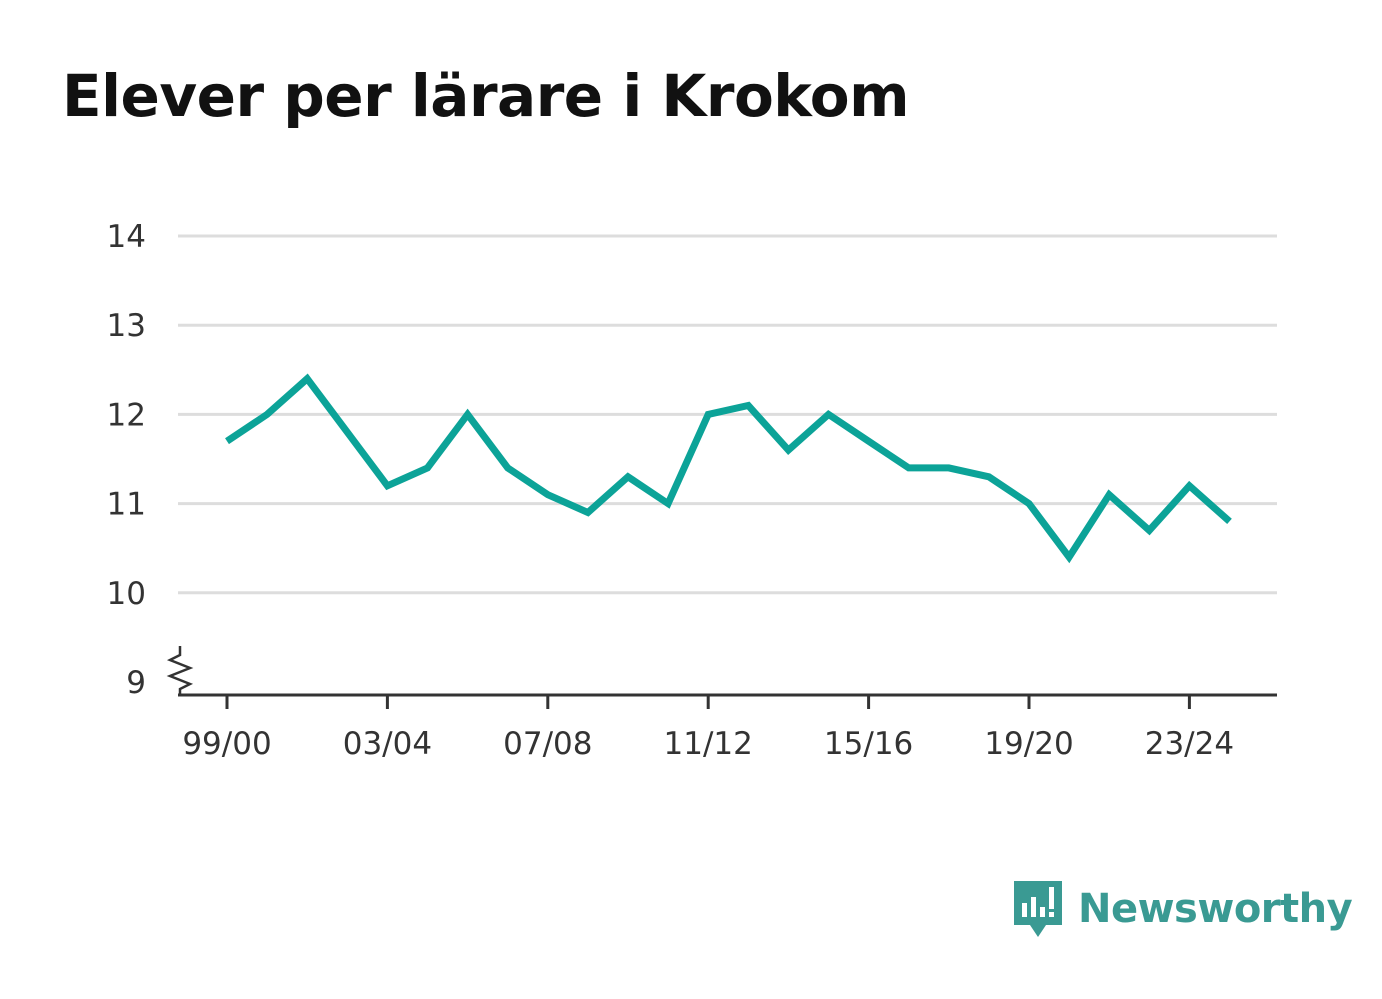 This screenshot has width=1382, height=999. What do you see at coordinates (387, 744) in the screenshot?
I see `x-tick-label: 03/04` at bounding box center [387, 744].